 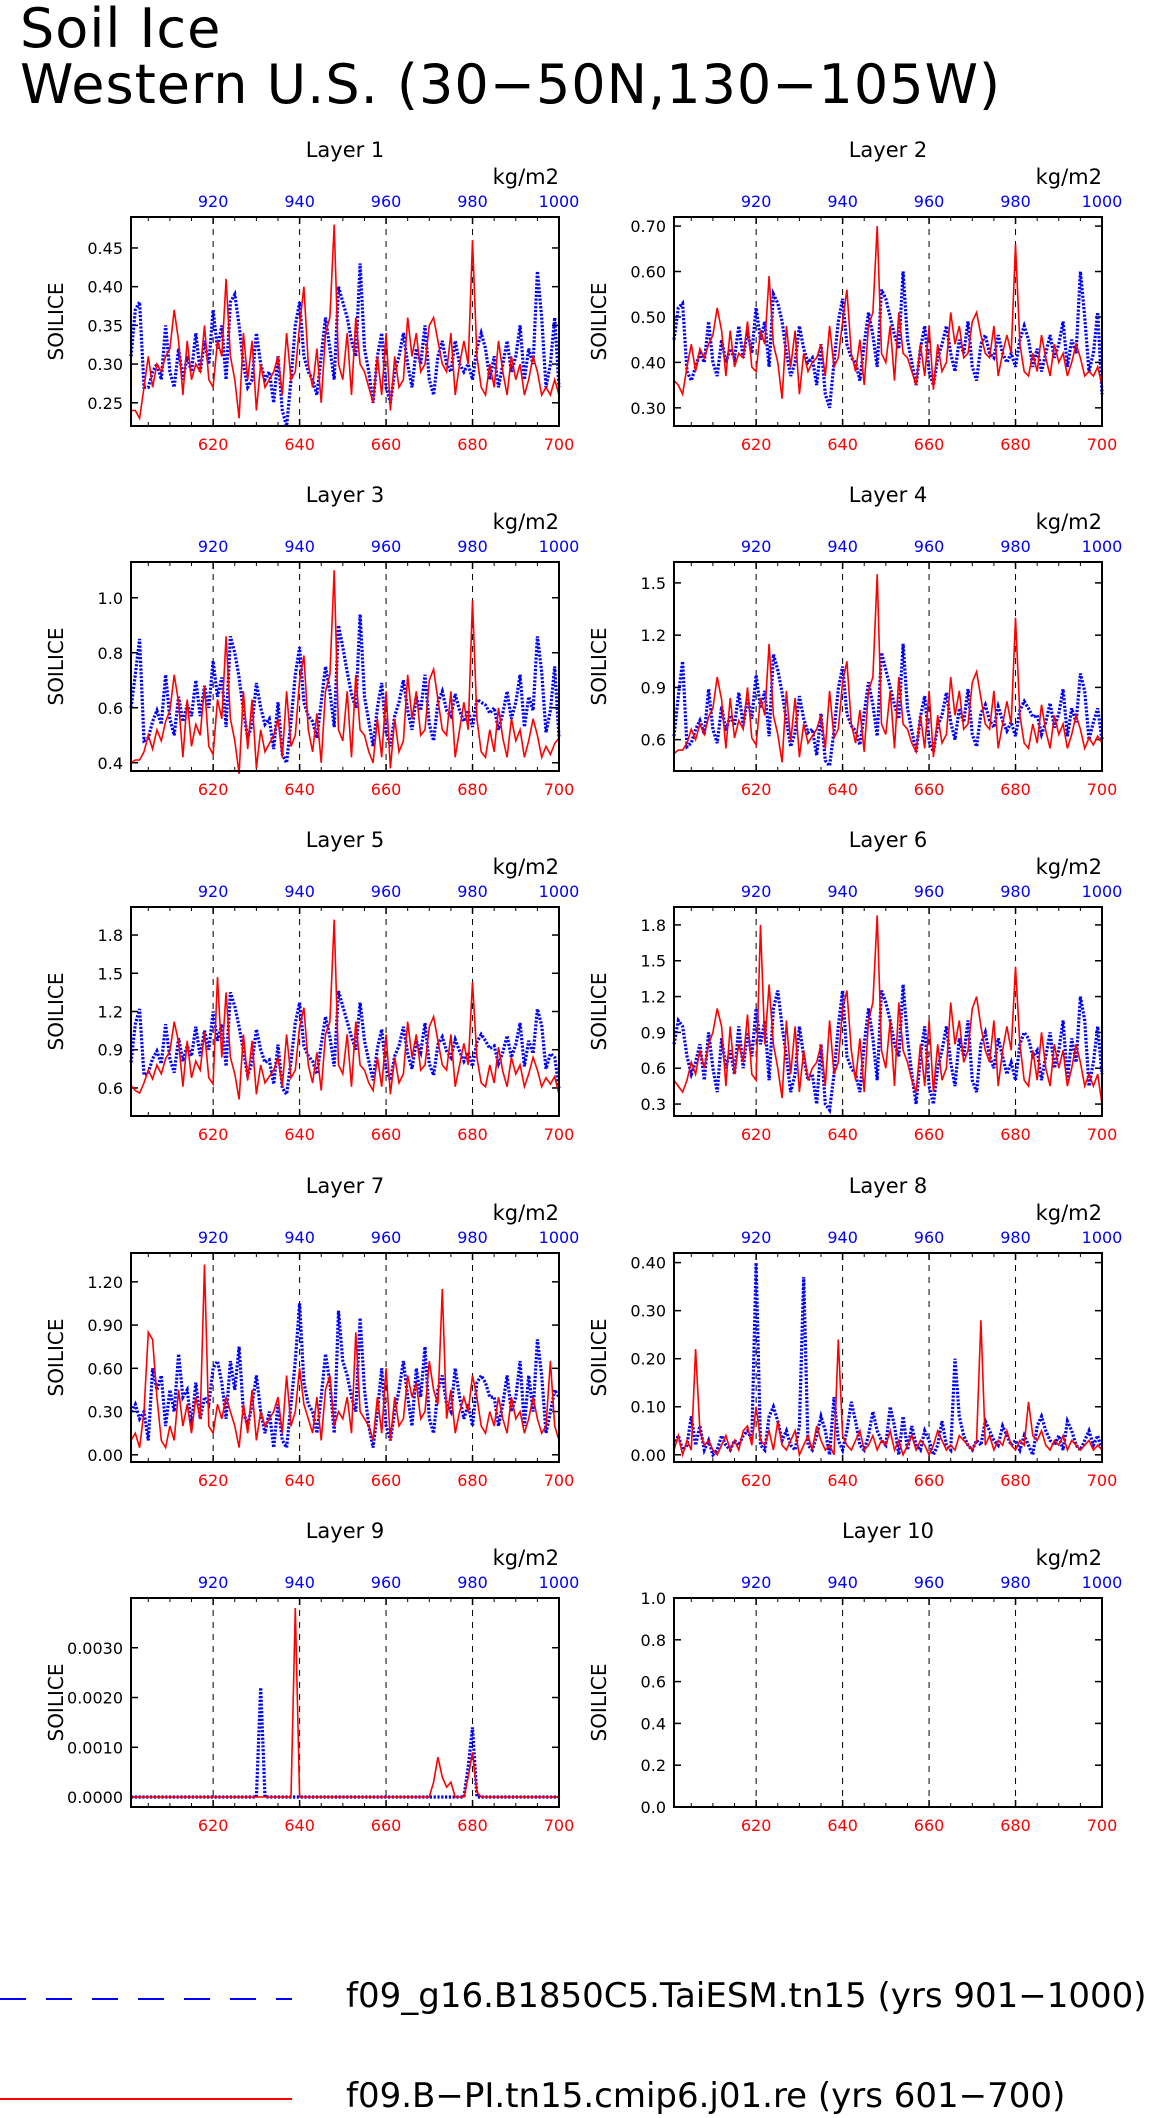 What do you see at coordinates (648, 1359) in the screenshot?
I see `y-tick-label: 0.20` at bounding box center [648, 1359].